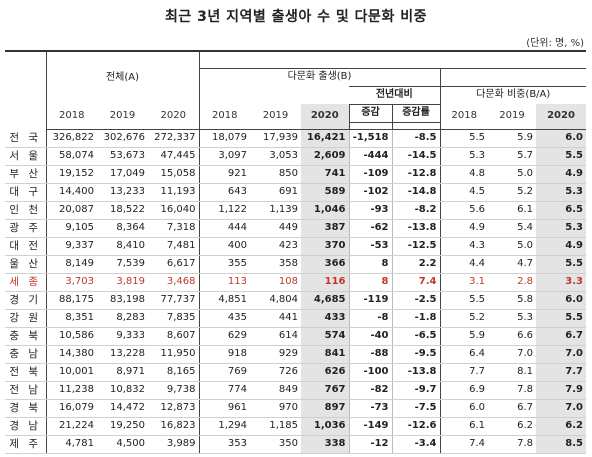 The image size is (592, 457). Describe the element at coordinates (71, 336) in the screenshot. I see `cell-t2018: 10,586` at that location.